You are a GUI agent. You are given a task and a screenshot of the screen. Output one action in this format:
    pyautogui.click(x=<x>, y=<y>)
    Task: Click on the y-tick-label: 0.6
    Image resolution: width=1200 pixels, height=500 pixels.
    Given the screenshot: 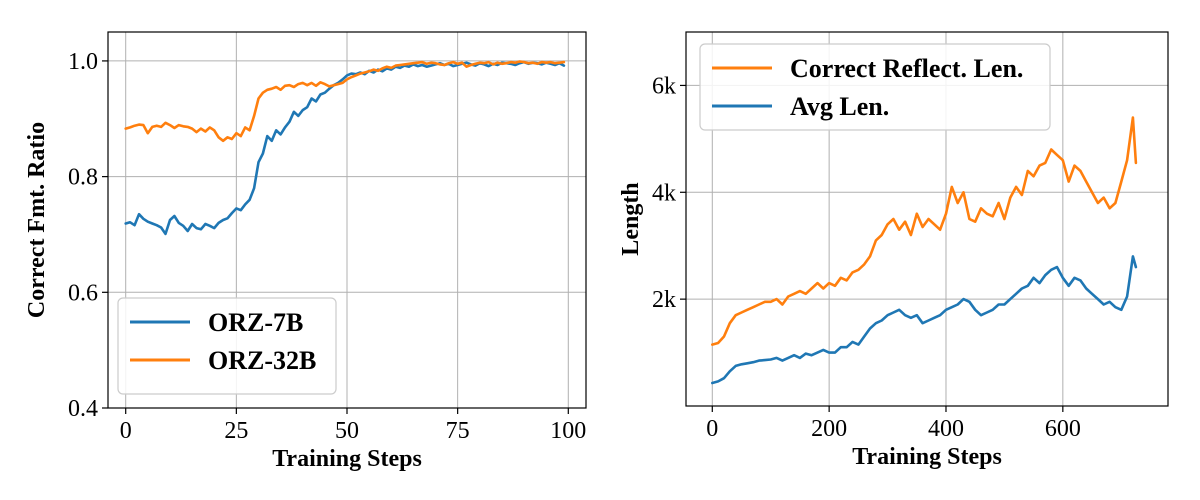 What is the action you would take?
    pyautogui.click(x=83, y=293)
    